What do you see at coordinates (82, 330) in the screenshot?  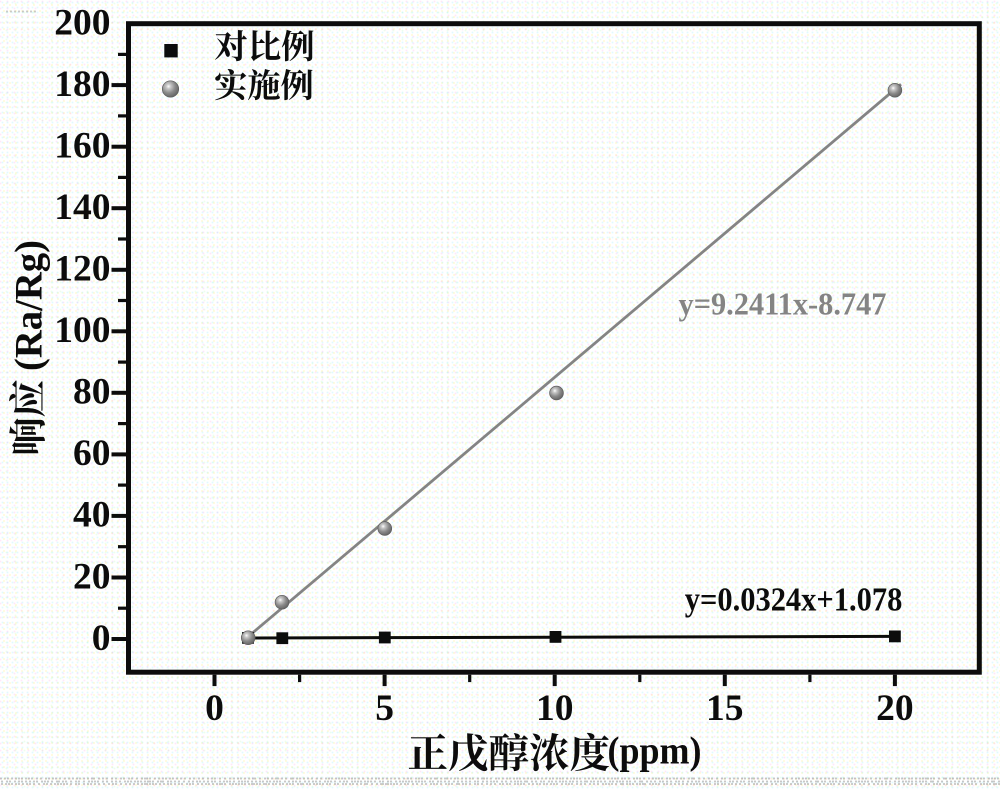 I see `svg-text: 100` at bounding box center [82, 330].